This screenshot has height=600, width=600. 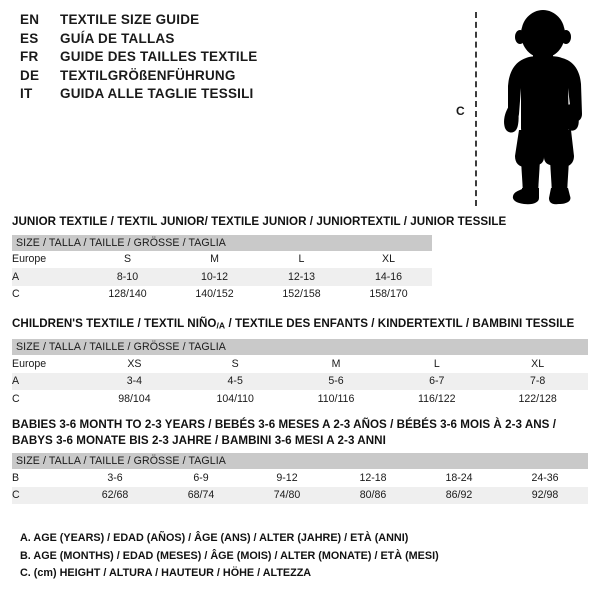 I want to click on cell-value: 62/68, so click(x=115, y=495).